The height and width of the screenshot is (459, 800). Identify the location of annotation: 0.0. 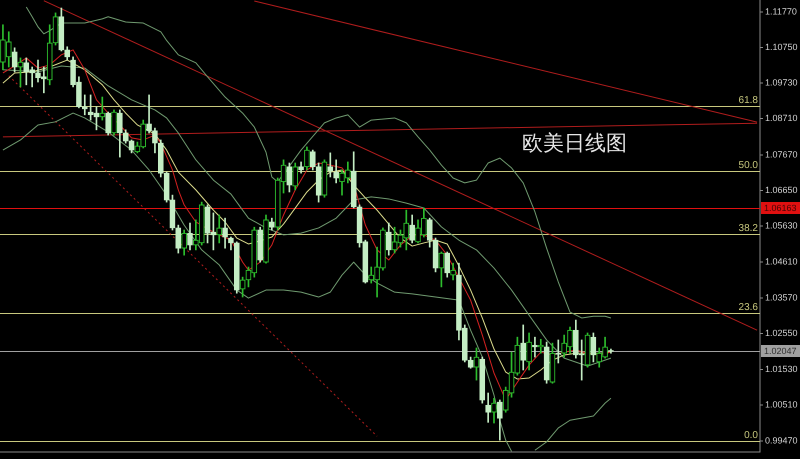
(751, 435).